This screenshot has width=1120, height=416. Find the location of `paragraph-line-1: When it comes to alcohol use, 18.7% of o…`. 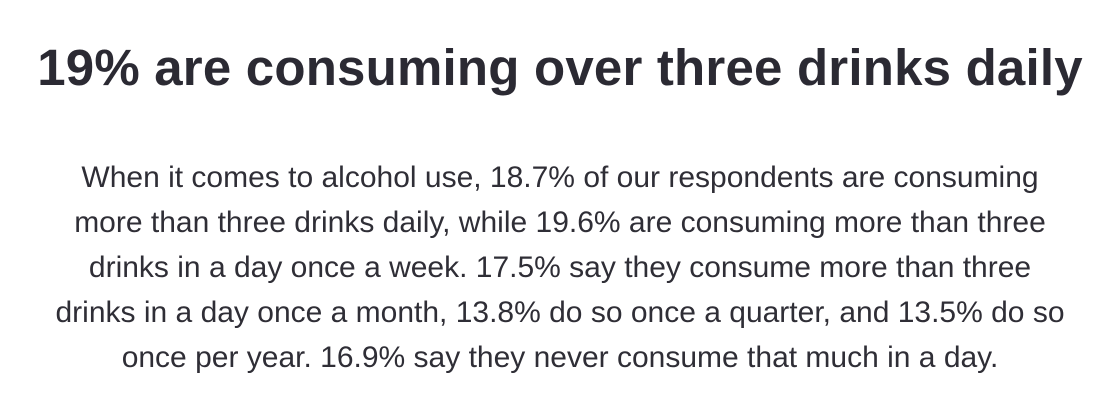

paragraph-line-1: When it comes to alcohol use, 18.7% of o… is located at coordinates (560, 177).